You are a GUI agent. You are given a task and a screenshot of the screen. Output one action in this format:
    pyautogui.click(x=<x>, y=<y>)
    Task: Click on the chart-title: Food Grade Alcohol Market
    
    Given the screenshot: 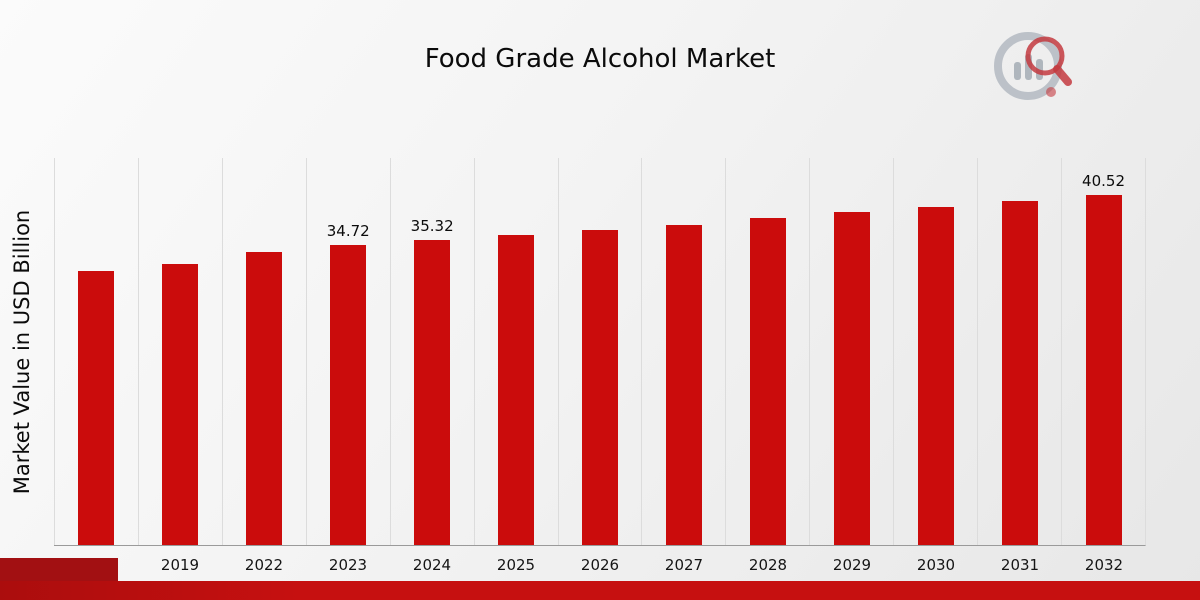 What is the action you would take?
    pyautogui.click(x=600, y=59)
    